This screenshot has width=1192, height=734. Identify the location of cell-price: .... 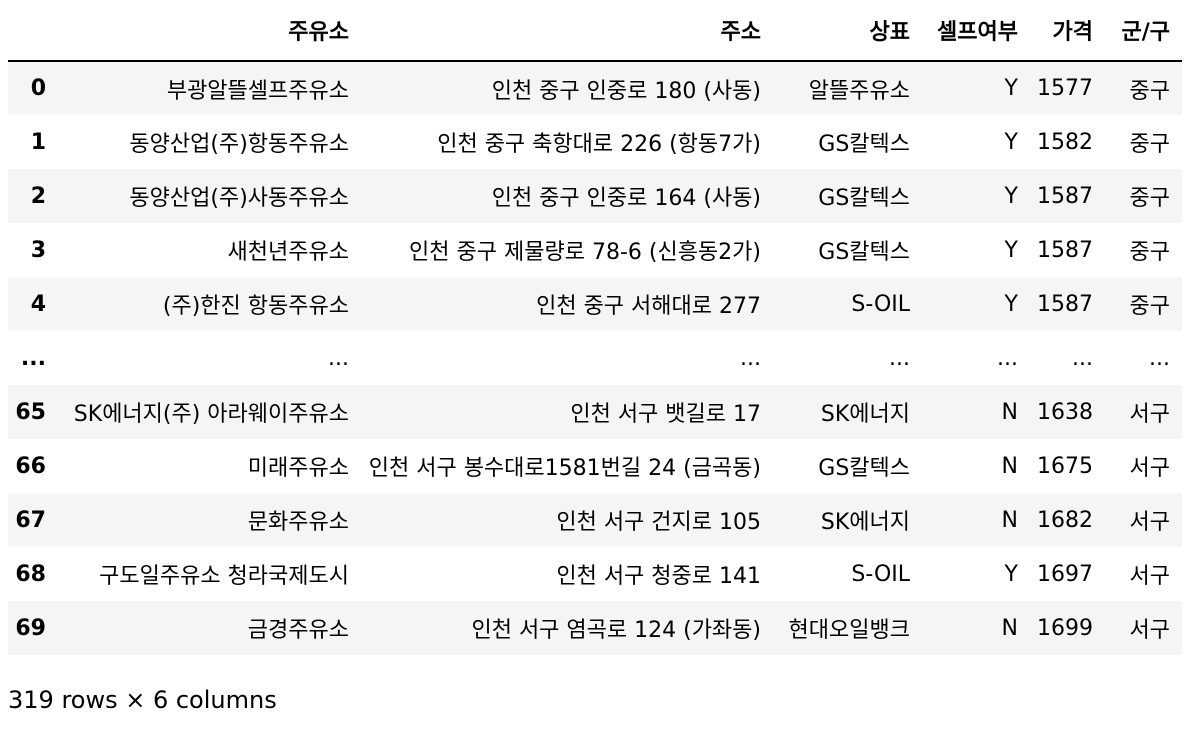
(1082, 358).